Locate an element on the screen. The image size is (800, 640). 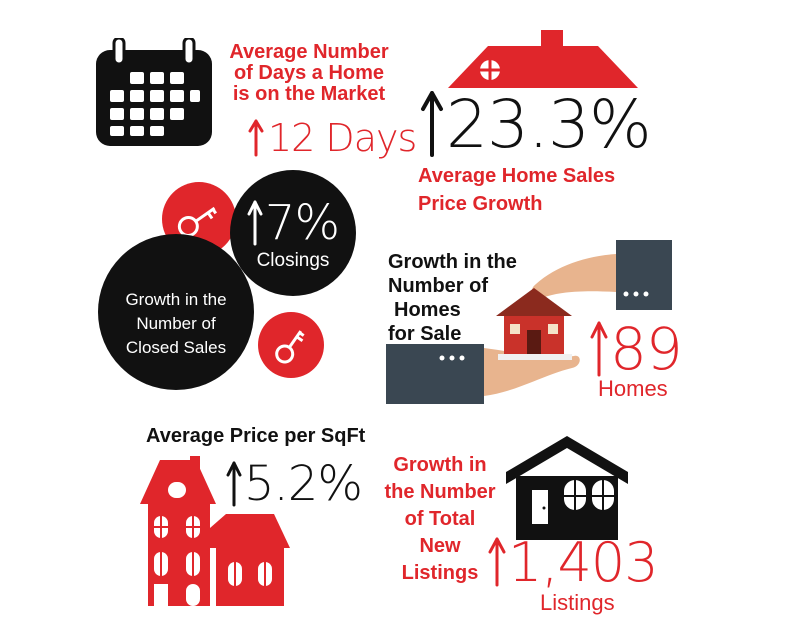
closed-sales-line2: Number of is located at coordinates (176, 323).